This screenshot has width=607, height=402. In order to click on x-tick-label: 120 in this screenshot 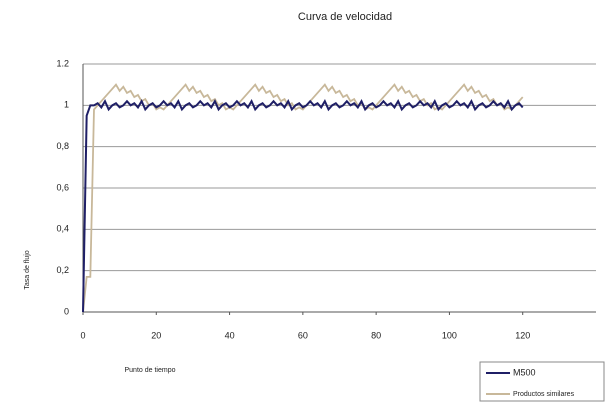, I will do `click(522, 335)`.